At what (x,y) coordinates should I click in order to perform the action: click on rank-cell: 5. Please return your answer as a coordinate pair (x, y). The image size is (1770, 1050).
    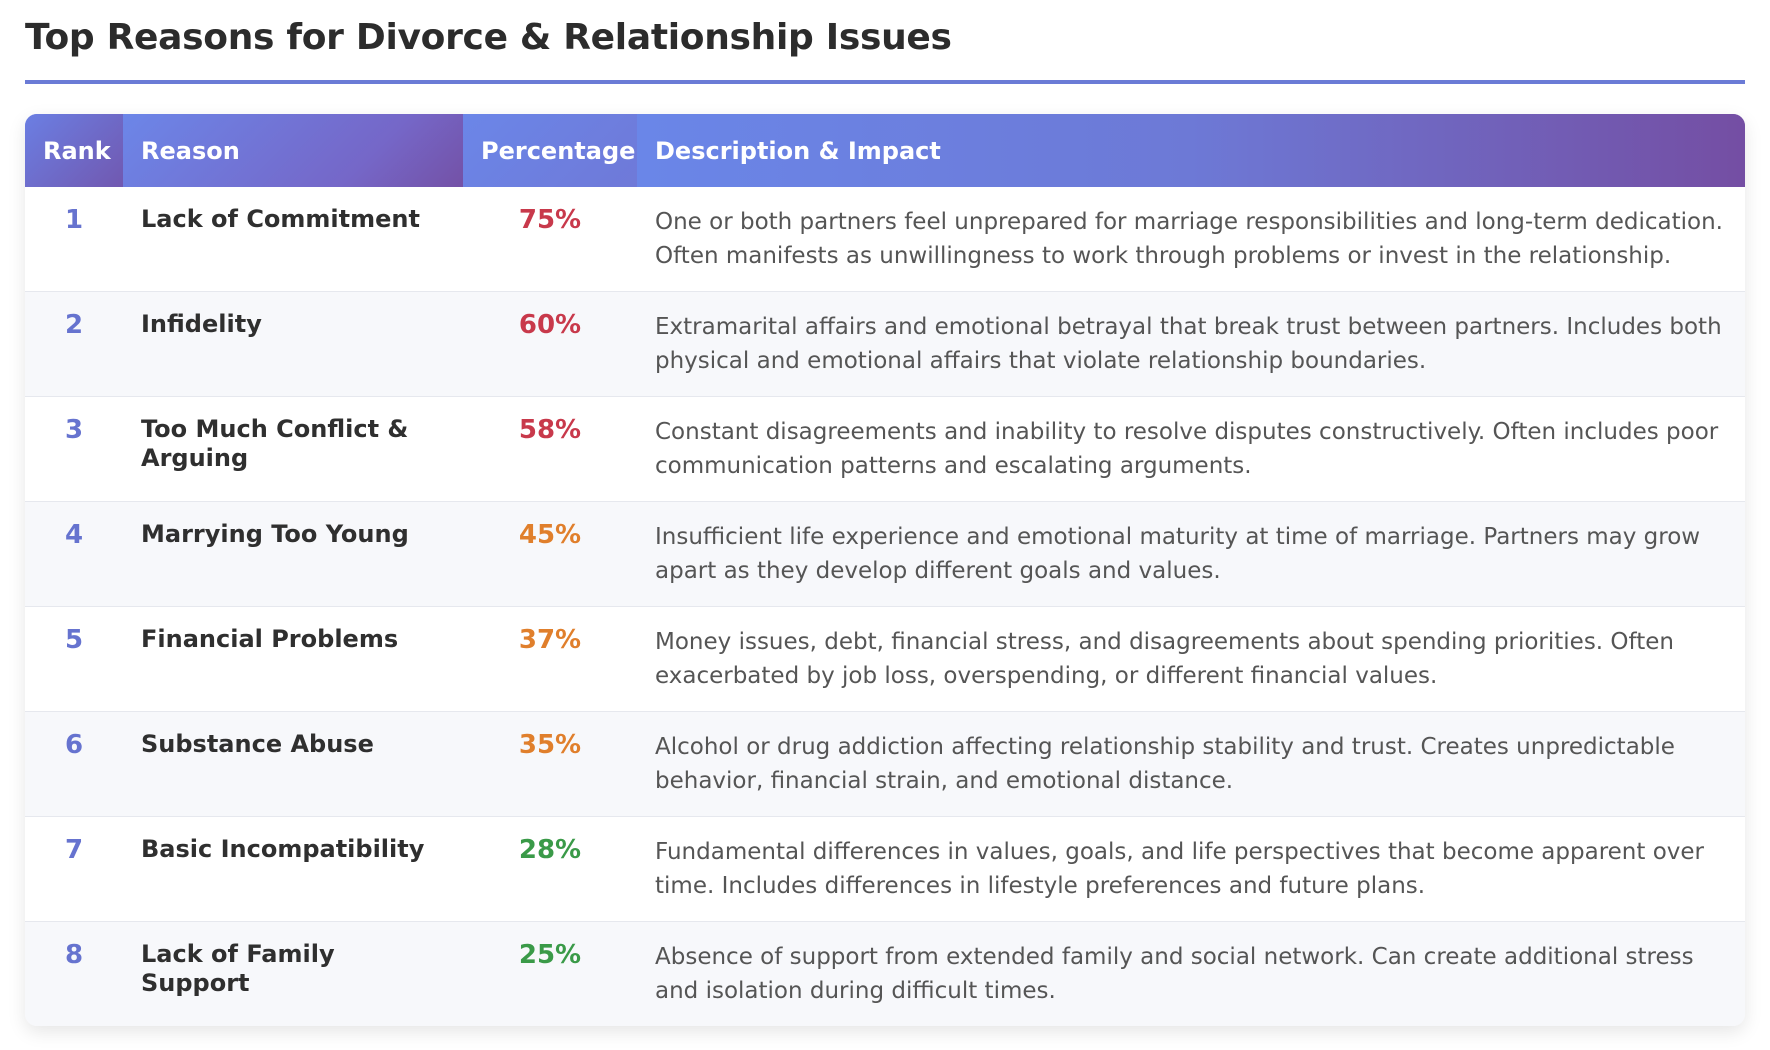
    Looking at the image, I should click on (74, 659).